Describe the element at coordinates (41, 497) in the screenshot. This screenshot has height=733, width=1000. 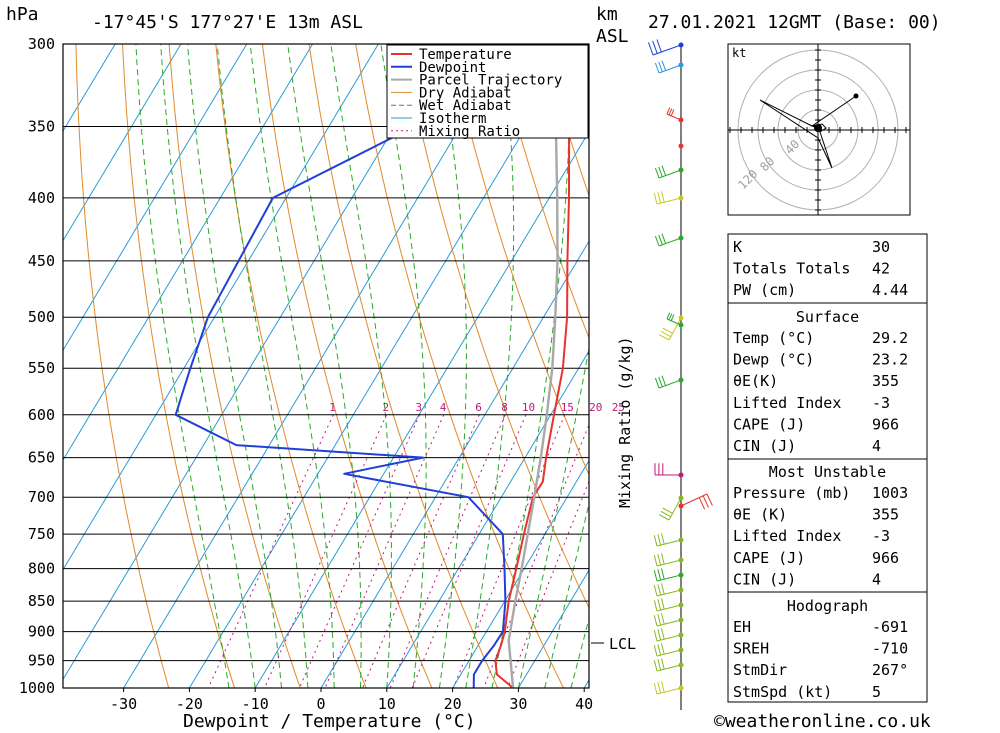
I see `pressure-tick-label: 700` at that location.